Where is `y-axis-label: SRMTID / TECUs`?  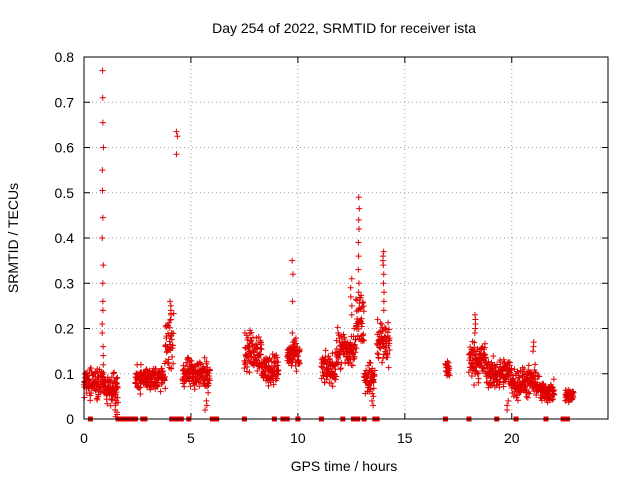
y-axis-label: SRMTID / TECUs is located at coordinates (13, 238).